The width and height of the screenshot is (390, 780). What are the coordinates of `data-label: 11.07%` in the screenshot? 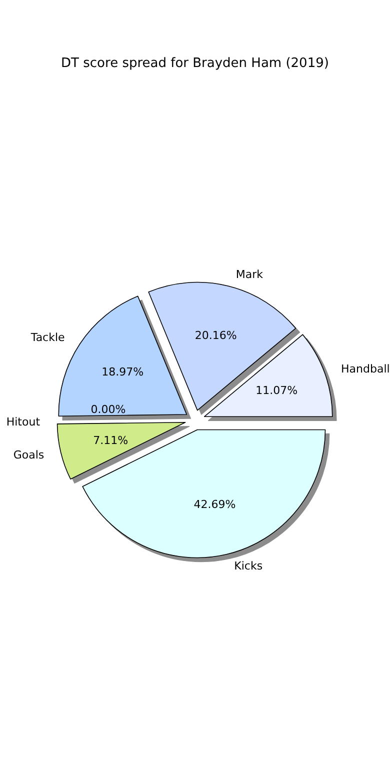 It's located at (277, 390).